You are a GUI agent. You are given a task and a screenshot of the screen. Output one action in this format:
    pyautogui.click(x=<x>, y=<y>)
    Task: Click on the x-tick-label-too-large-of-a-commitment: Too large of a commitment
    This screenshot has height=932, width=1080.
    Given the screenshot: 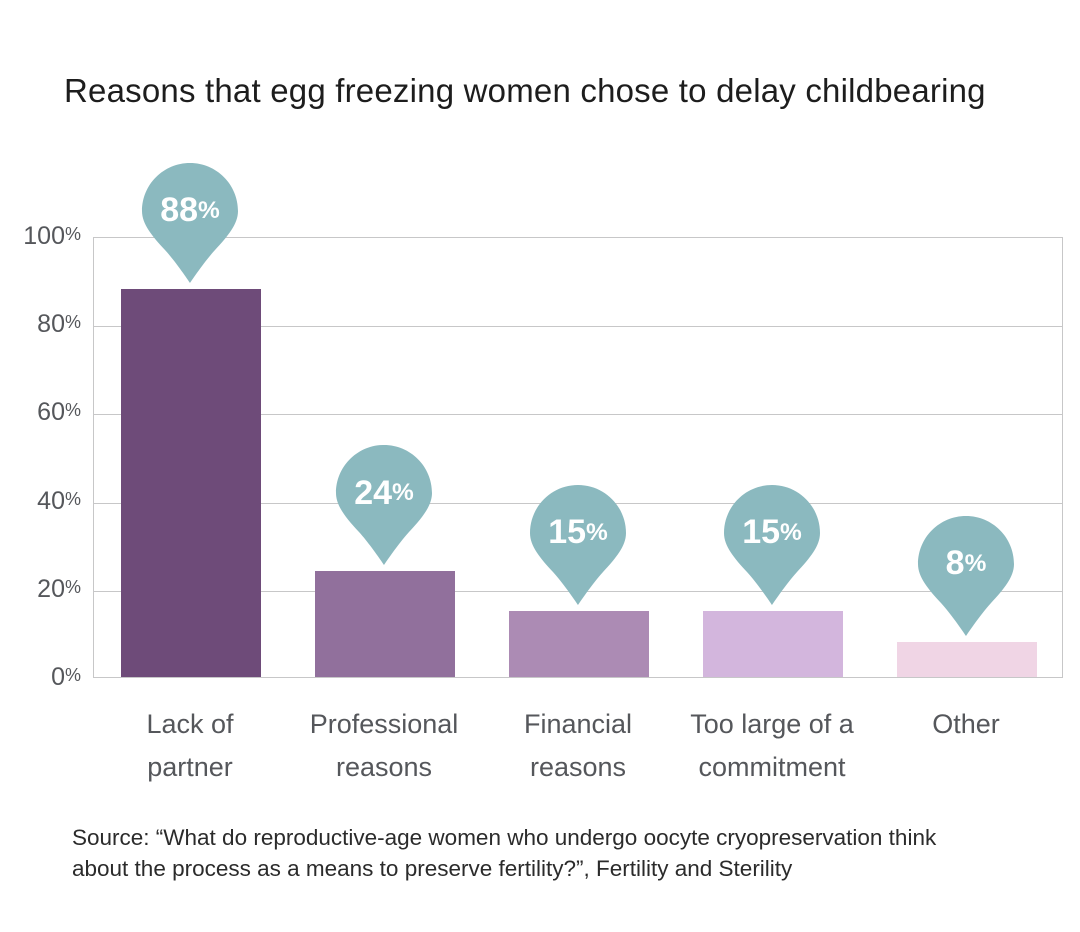 What is the action you would take?
    pyautogui.click(x=772, y=745)
    